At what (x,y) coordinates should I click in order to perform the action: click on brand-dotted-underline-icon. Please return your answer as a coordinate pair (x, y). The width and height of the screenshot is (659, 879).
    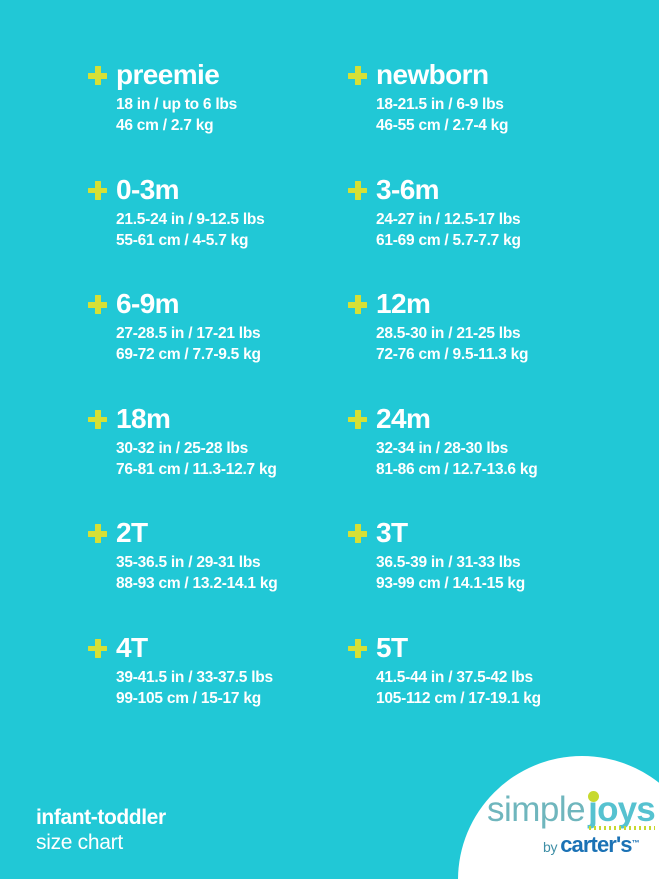
    Looking at the image, I should click on (622, 828).